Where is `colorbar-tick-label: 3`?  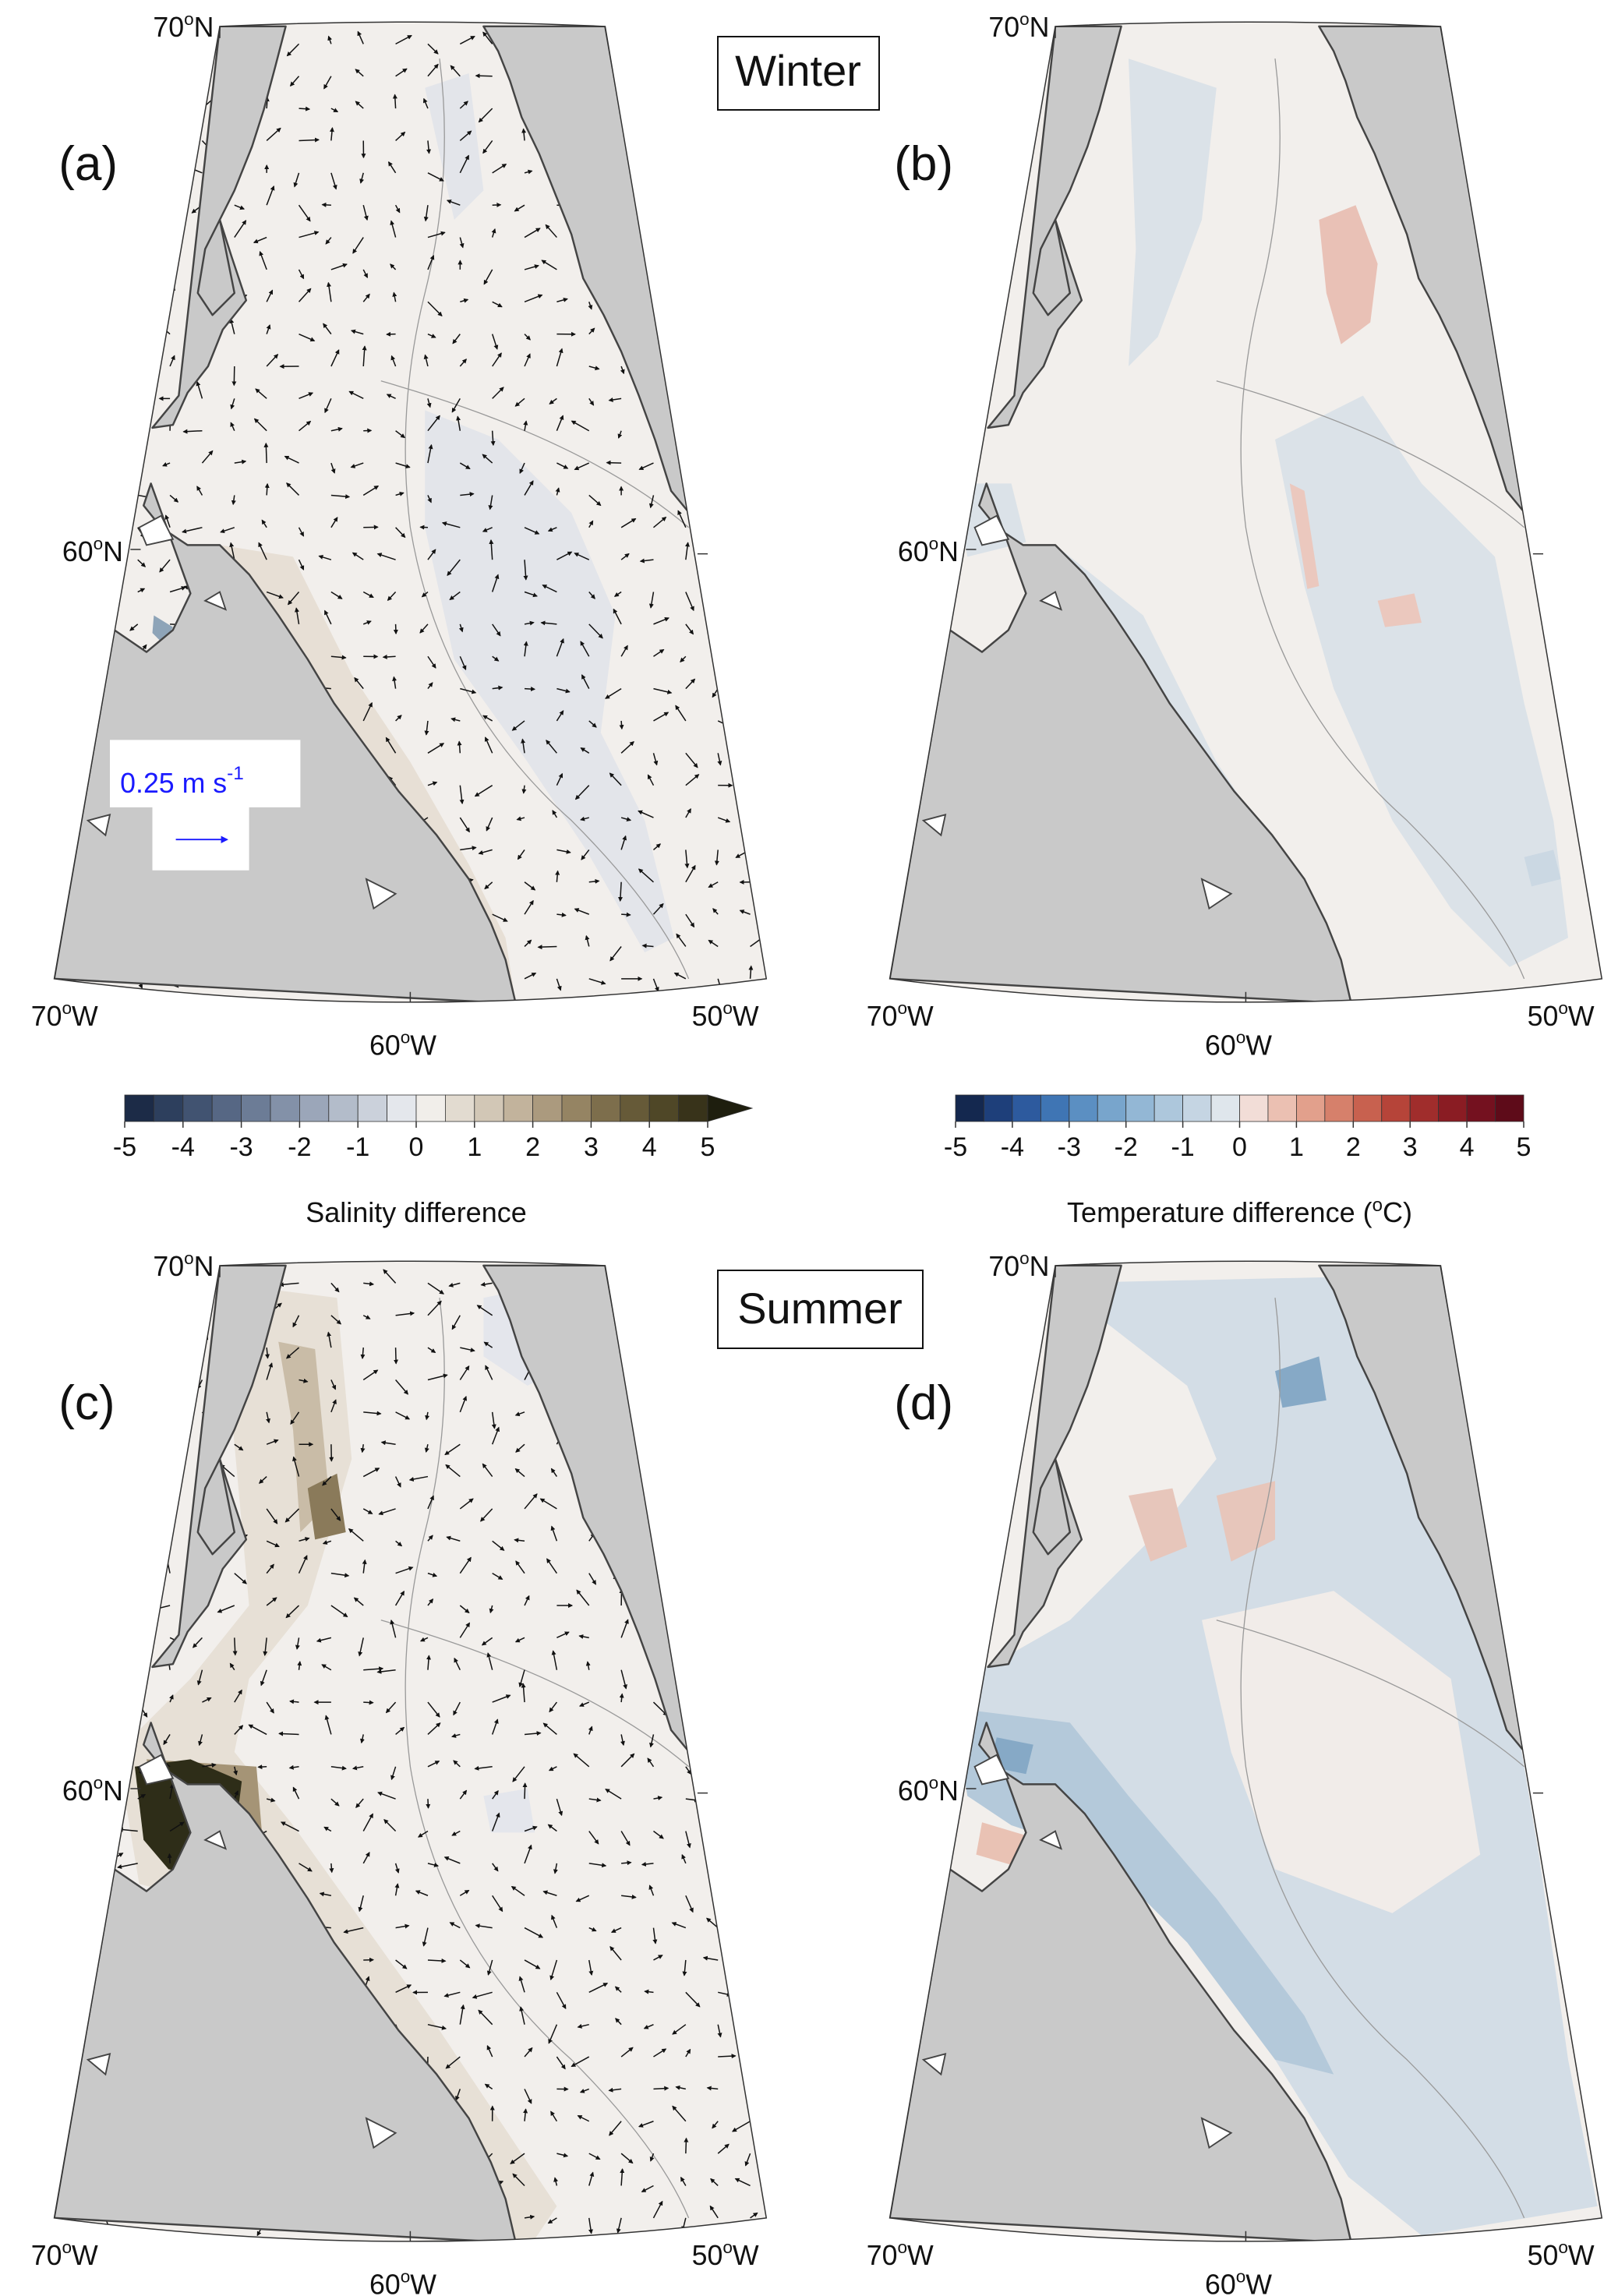
colorbar-tick-label: 3 is located at coordinates (591, 1147).